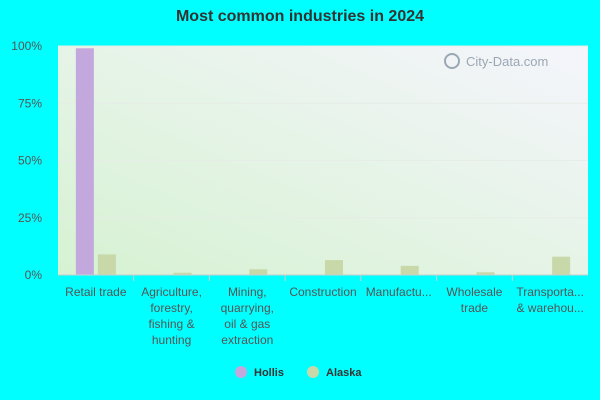 The width and height of the screenshot is (600, 400). Describe the element at coordinates (30, 103) in the screenshot. I see `y-tick-label: 75%` at that location.